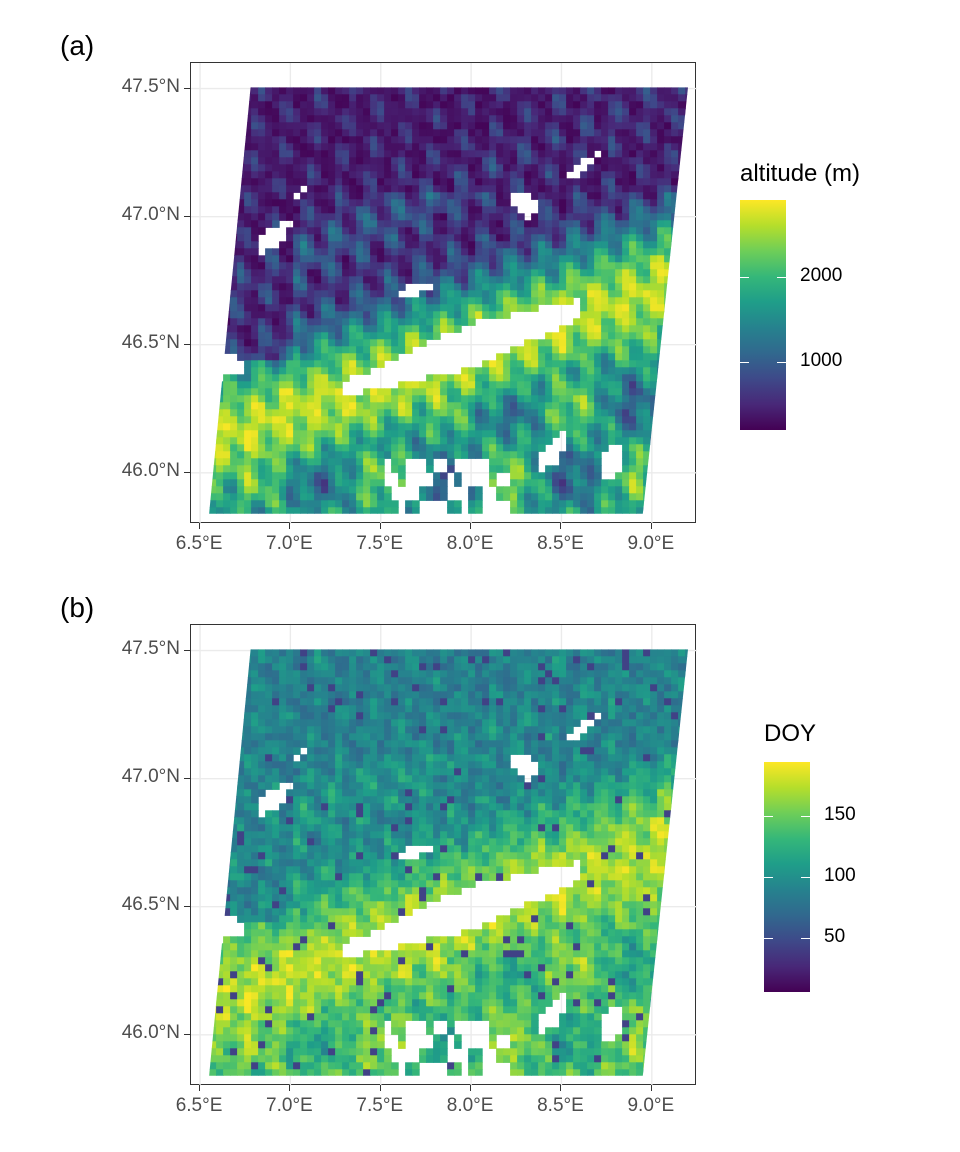 This screenshot has width=960, height=1152. Describe the element at coordinates (800, 173) in the screenshot. I see `legend-a-title: altitude (m)` at that location.